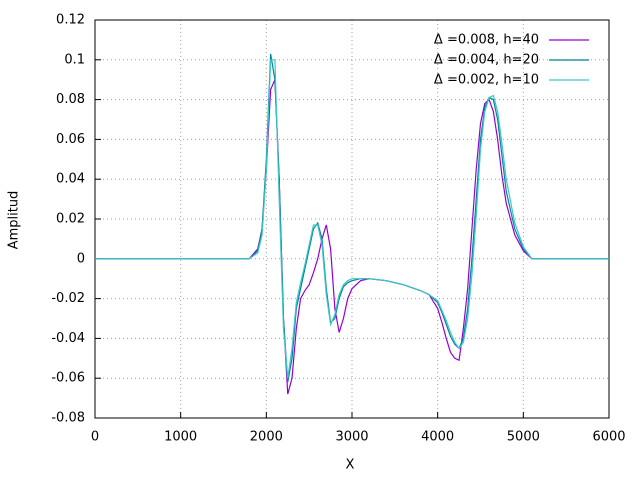 Image resolution: width=640 pixels, height=480 pixels. What do you see at coordinates (68, 338) in the screenshot?
I see `y-tick-label: -0.04` at bounding box center [68, 338].